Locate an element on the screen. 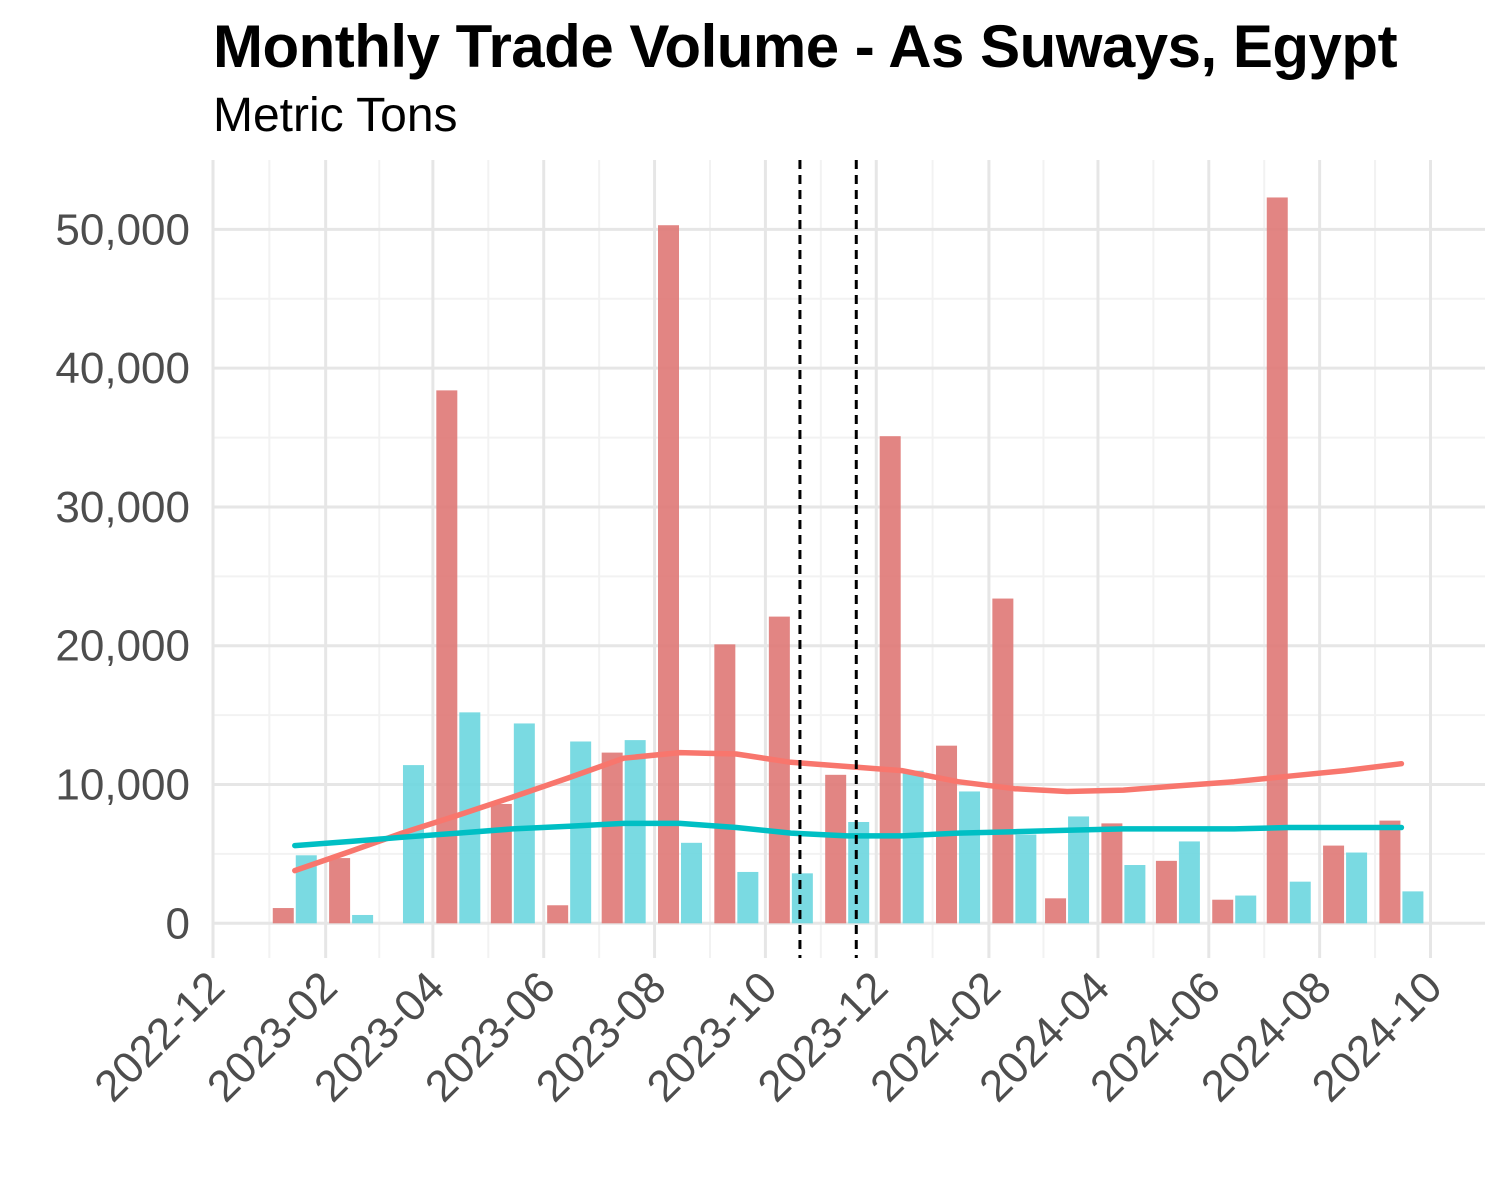  trend-lines is located at coordinates (848, 811).